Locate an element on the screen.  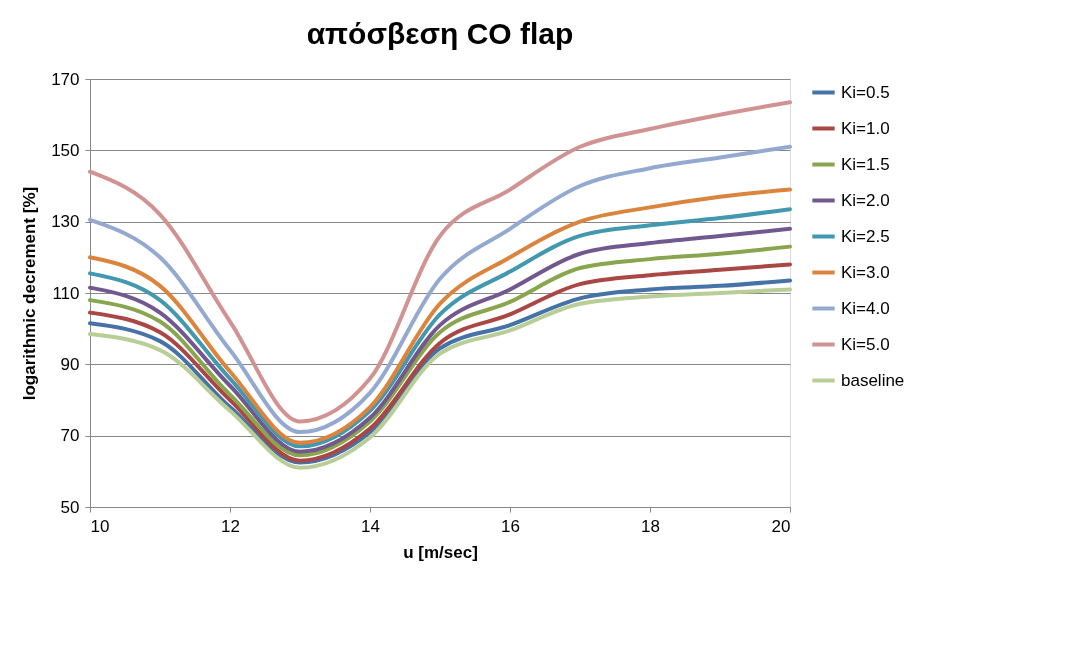
legend-label: Ki=1.5 is located at coordinates (865, 164).